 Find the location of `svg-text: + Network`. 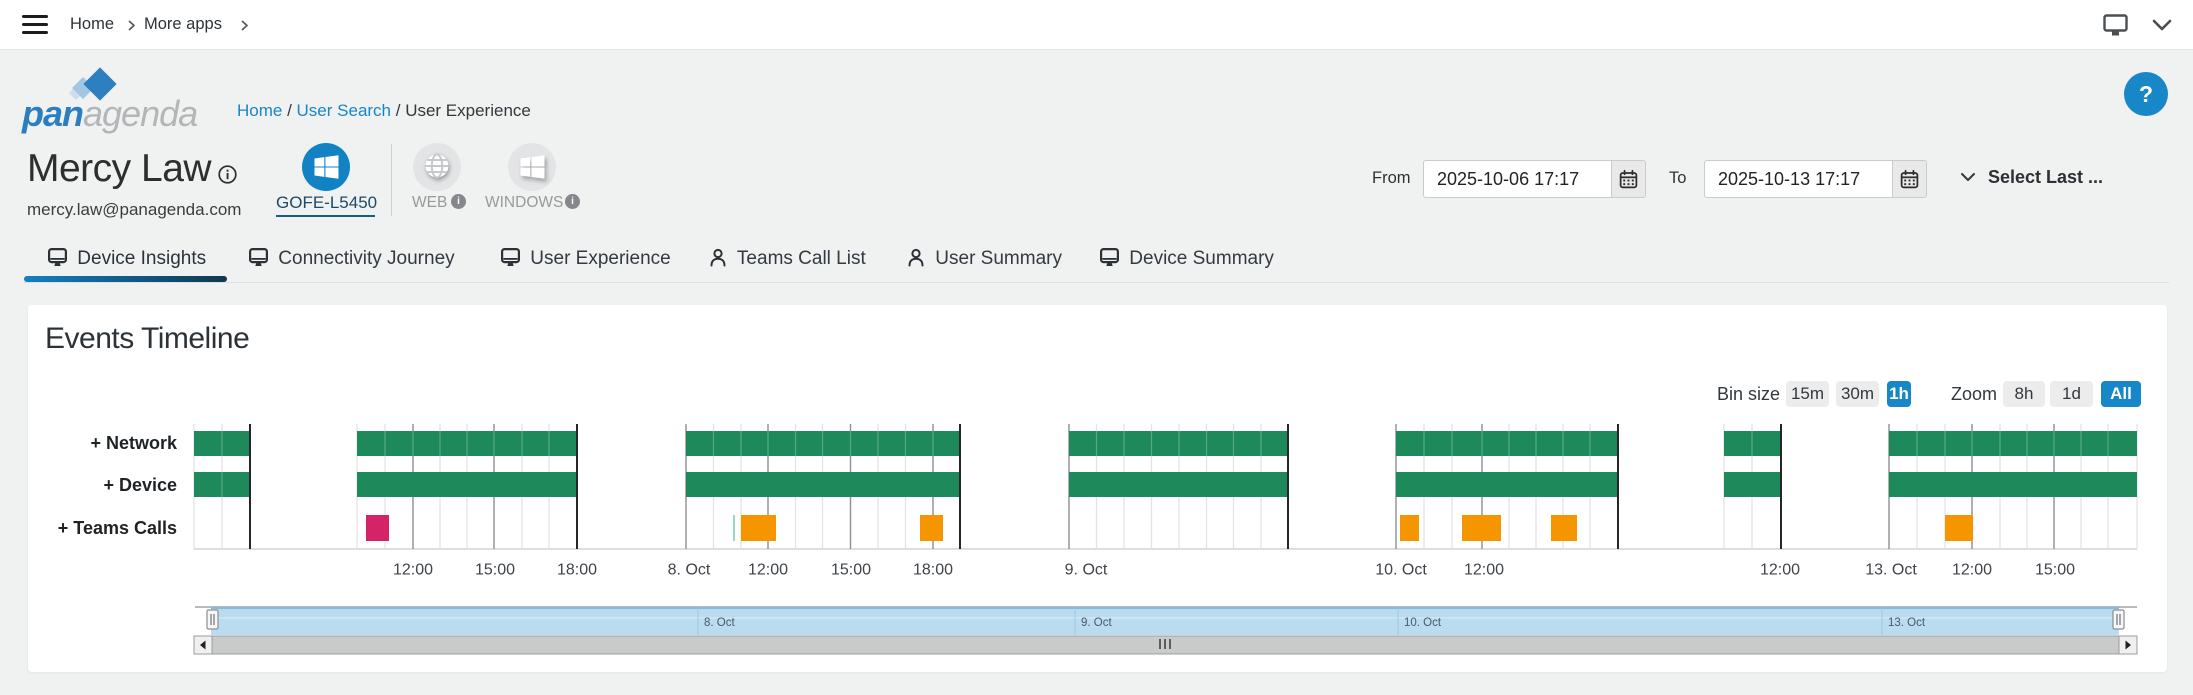

svg-text: + Network is located at coordinates (134, 443).